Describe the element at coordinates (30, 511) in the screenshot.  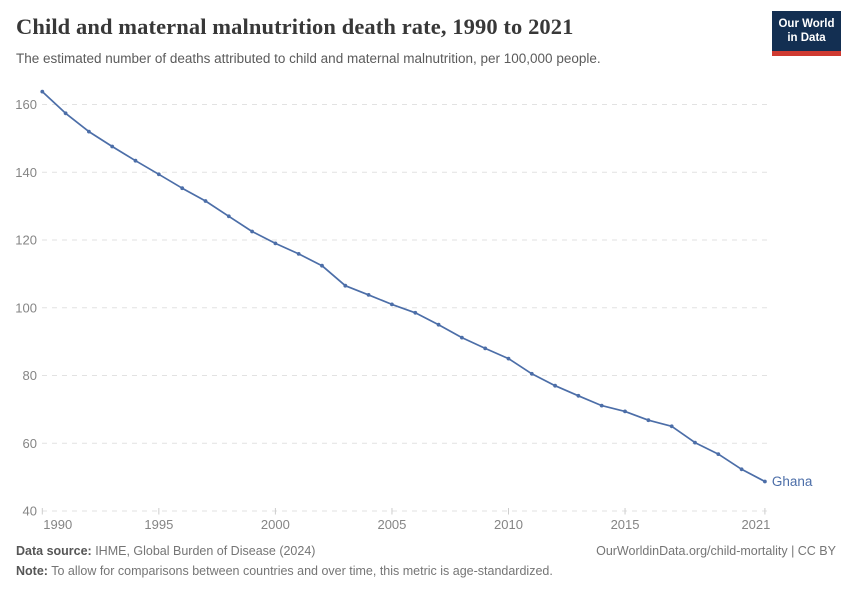
I see `y-axis-tick-label: 40` at that location.